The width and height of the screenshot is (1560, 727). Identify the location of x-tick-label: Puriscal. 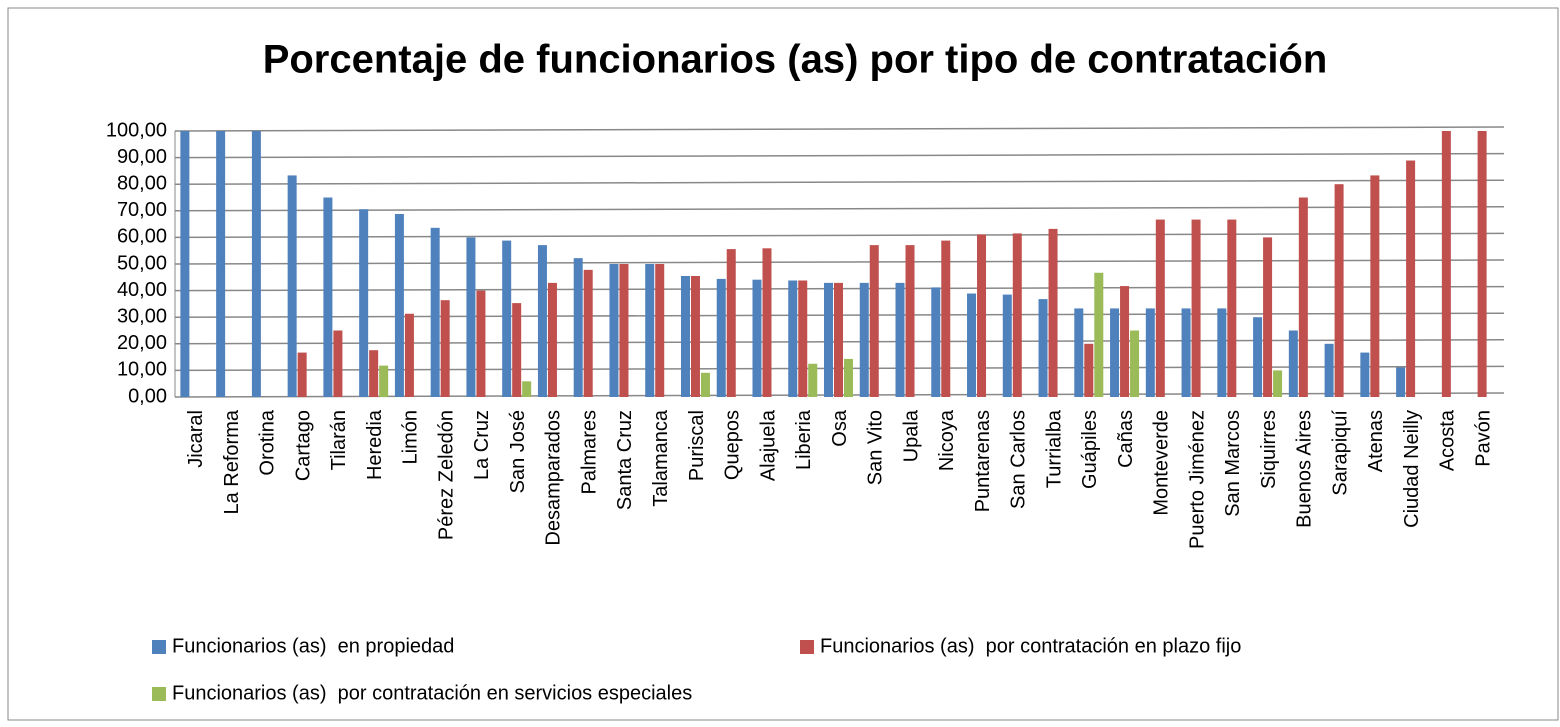
(697, 445).